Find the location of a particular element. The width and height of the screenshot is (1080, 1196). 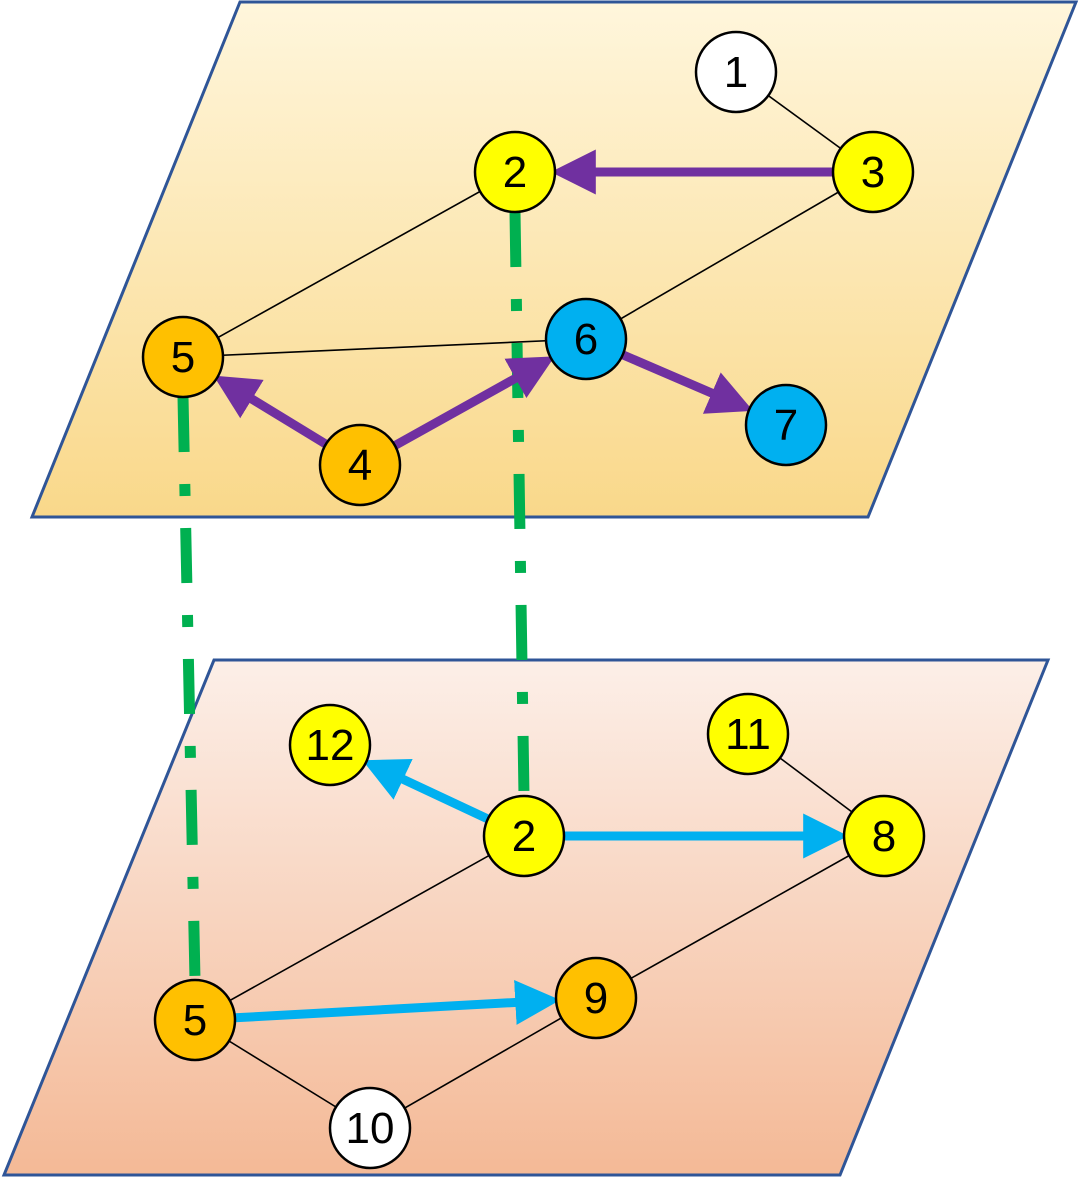

node-b10: 10 is located at coordinates (370, 1128).